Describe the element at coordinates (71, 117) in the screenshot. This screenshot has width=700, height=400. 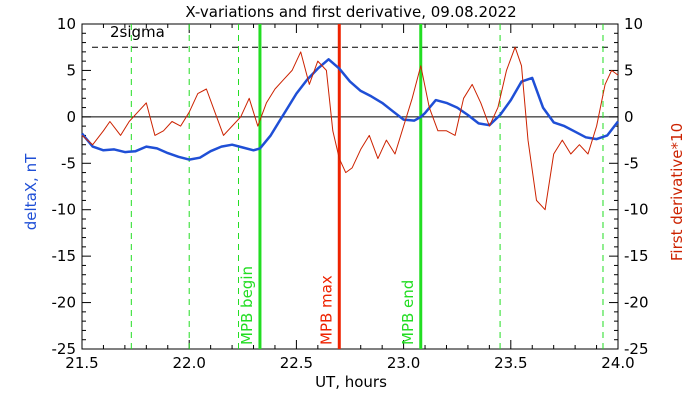
I see `y-tick-label-left: 0` at that location.